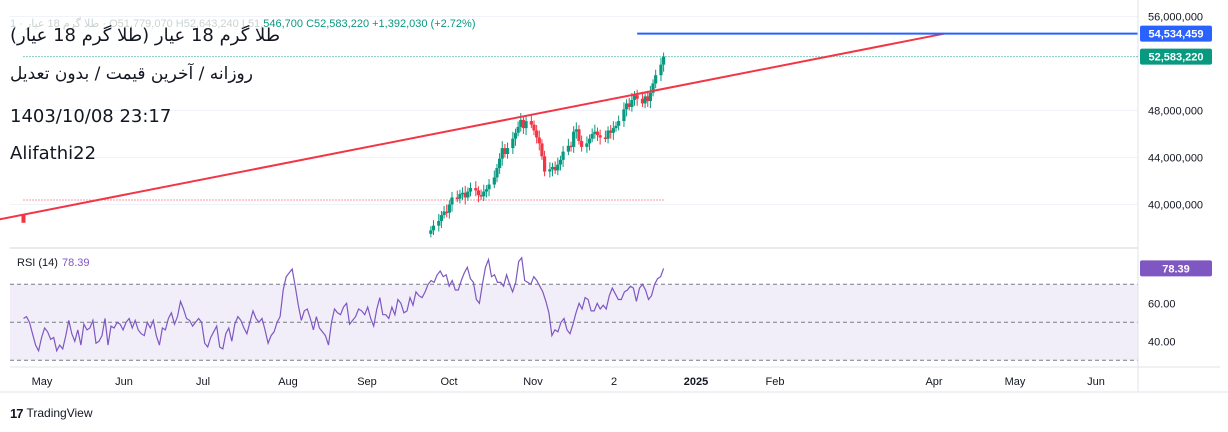 This screenshot has width=1228, height=432. I want to click on time-tick-label: Feb, so click(775, 382).